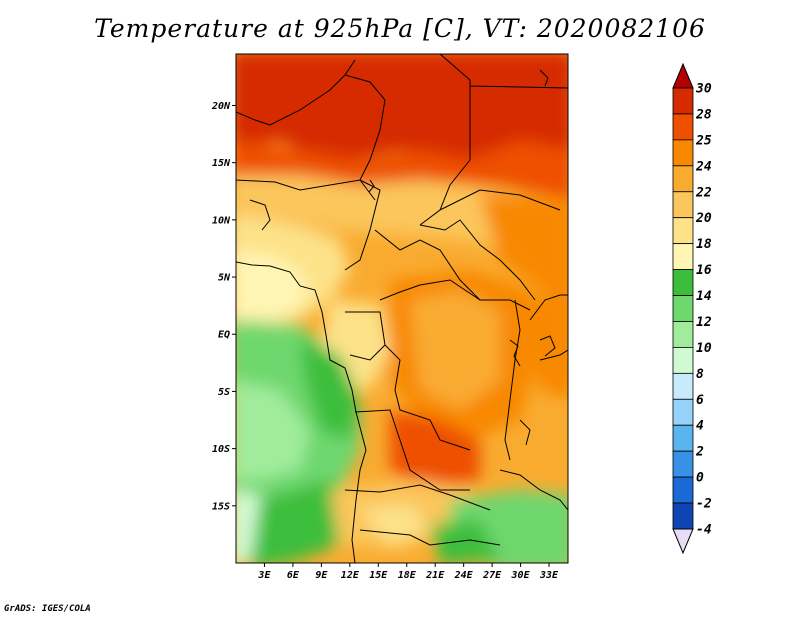 This screenshot has height=618, width=800. I want to click on colorbar-label: 12, so click(704, 322).